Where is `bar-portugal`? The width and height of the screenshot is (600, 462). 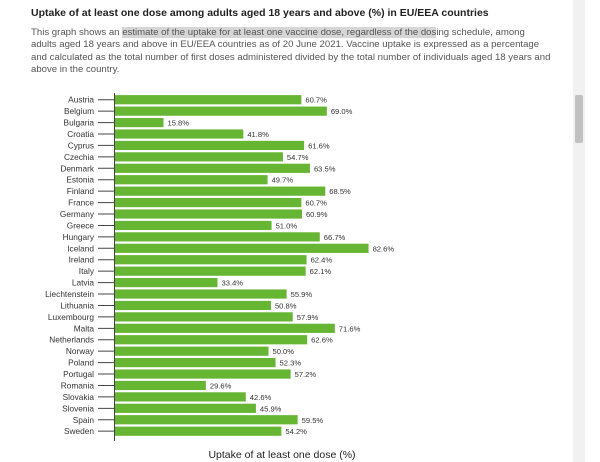 bar-portugal is located at coordinates (203, 374).